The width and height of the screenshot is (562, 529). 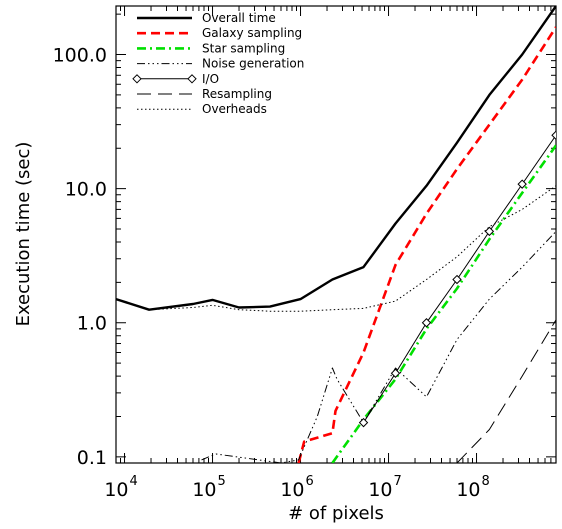 I want to click on y-axis-title: Execution time (sec), so click(x=23, y=234).